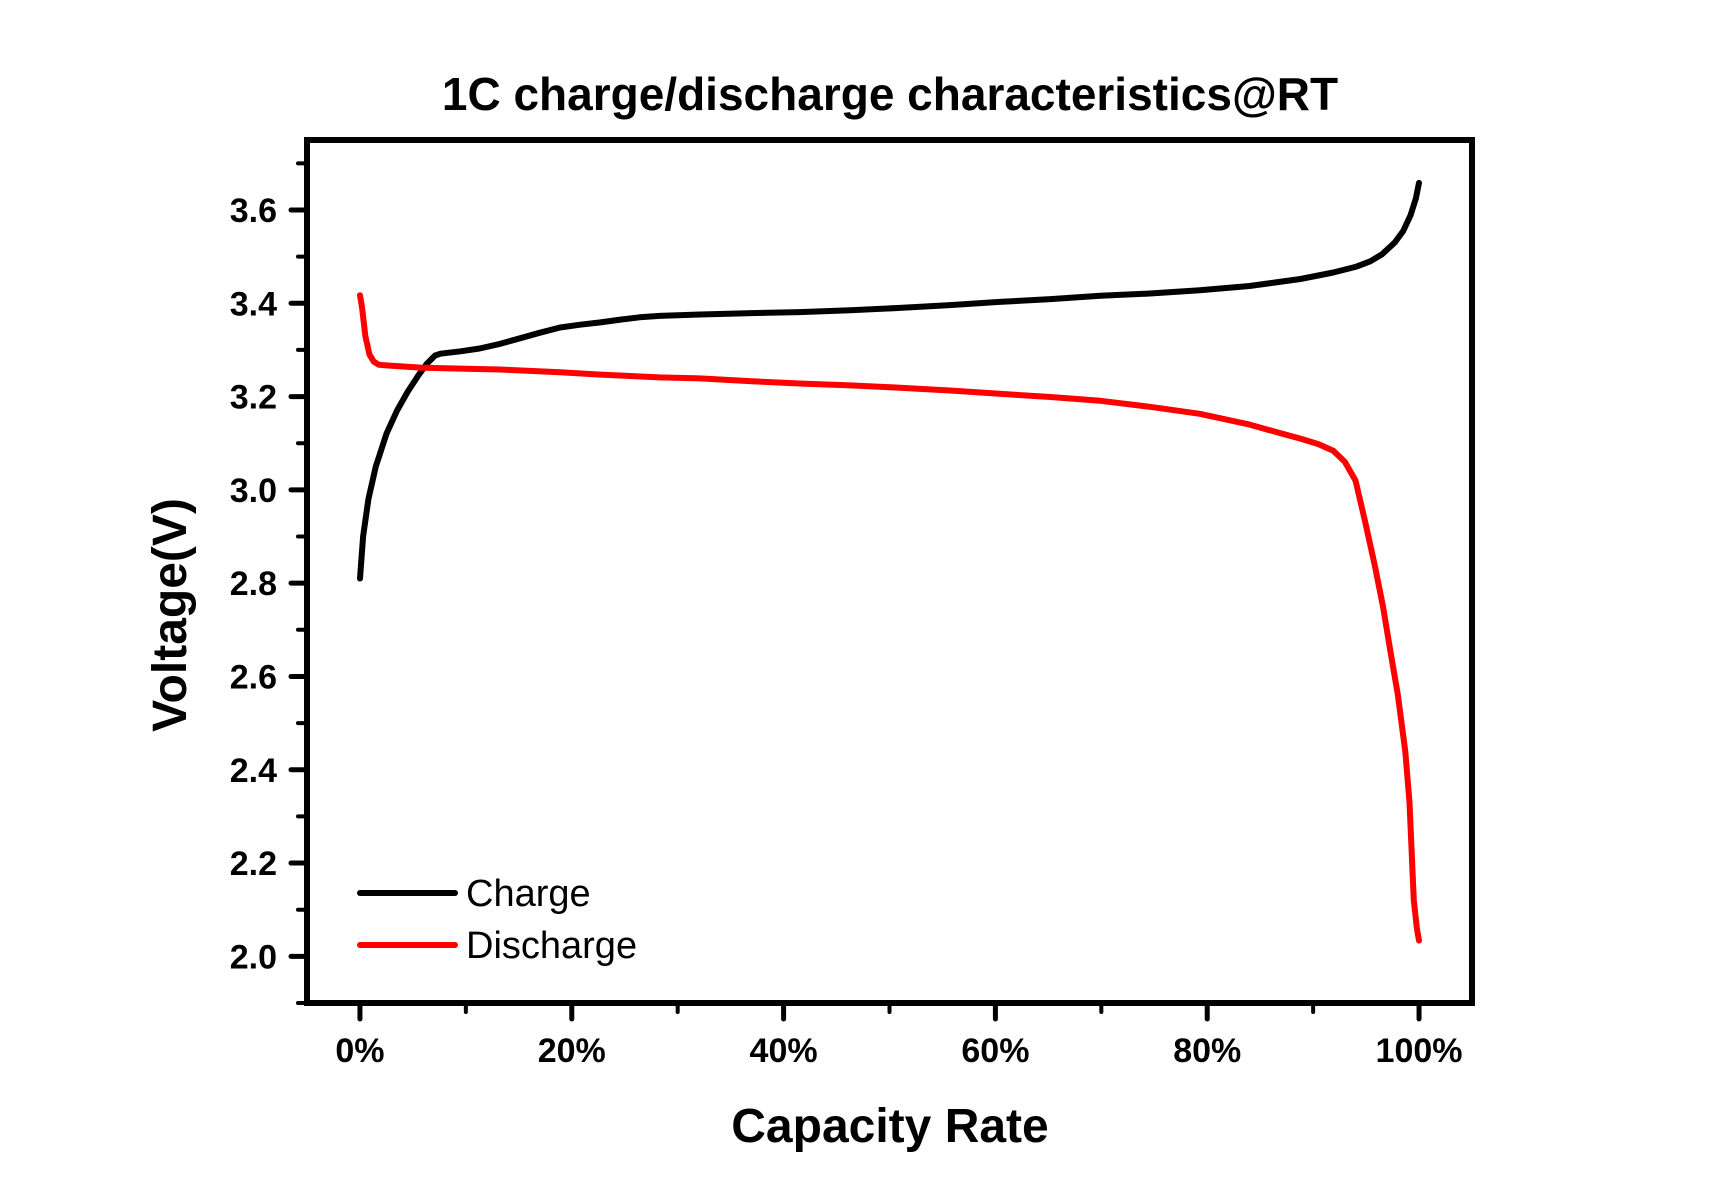  What do you see at coordinates (899, 1035) in the screenshot?
I see `x-axis: 0% 20% 40% 60% 80% 100%` at bounding box center [899, 1035].